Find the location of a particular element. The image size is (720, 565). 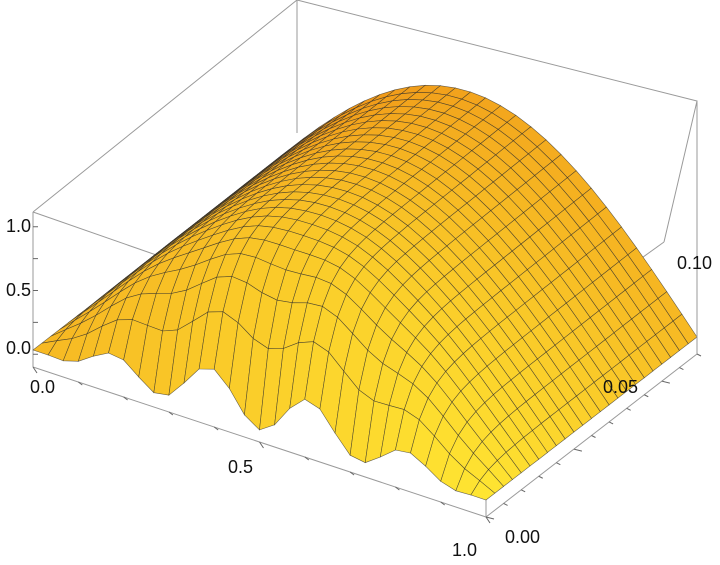

y-tick-label: 0.05 is located at coordinates (620, 387).